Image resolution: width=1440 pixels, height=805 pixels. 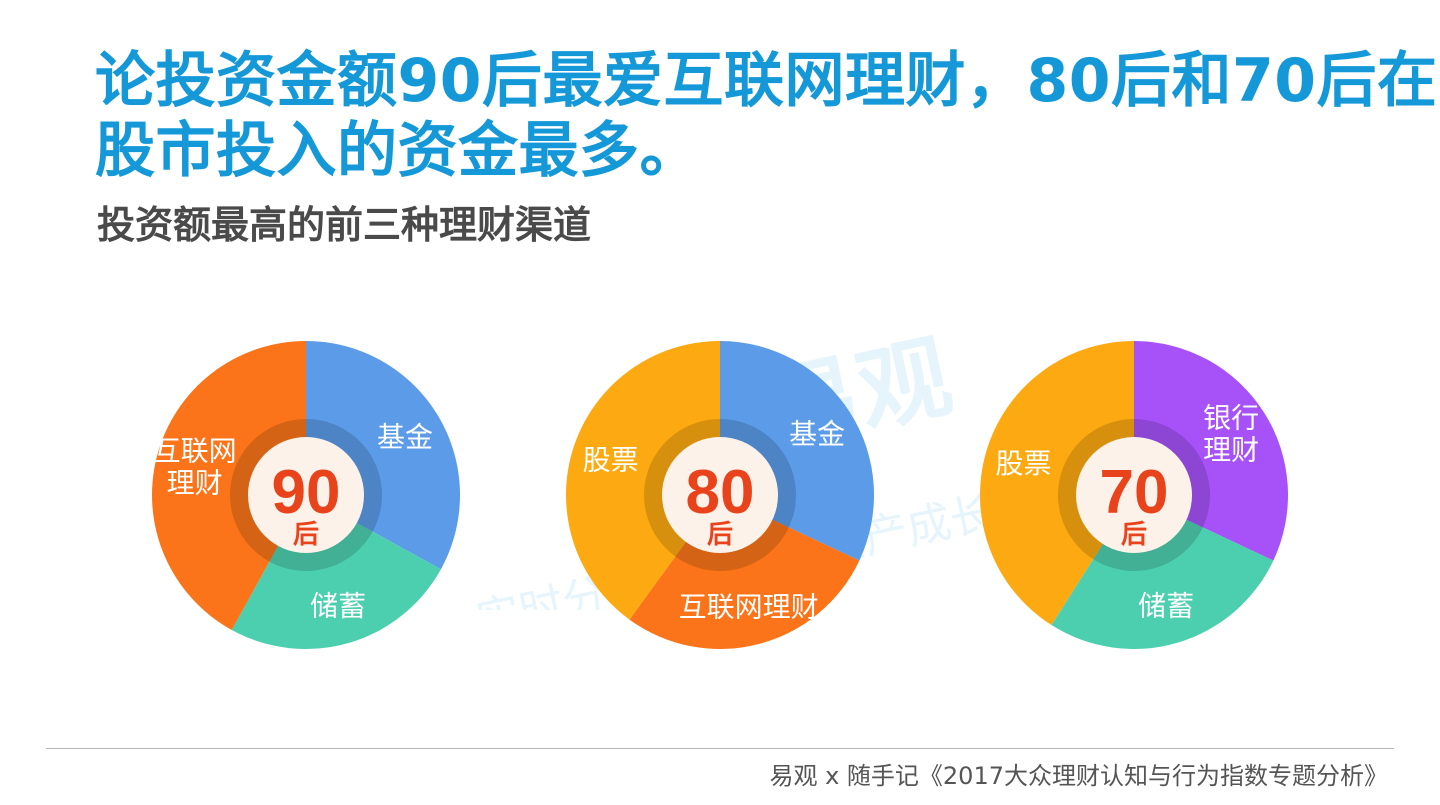 What do you see at coordinates (344, 225) in the screenshot?
I see `chart-subtitle: 投资额最高的前三种理财渠道` at bounding box center [344, 225].